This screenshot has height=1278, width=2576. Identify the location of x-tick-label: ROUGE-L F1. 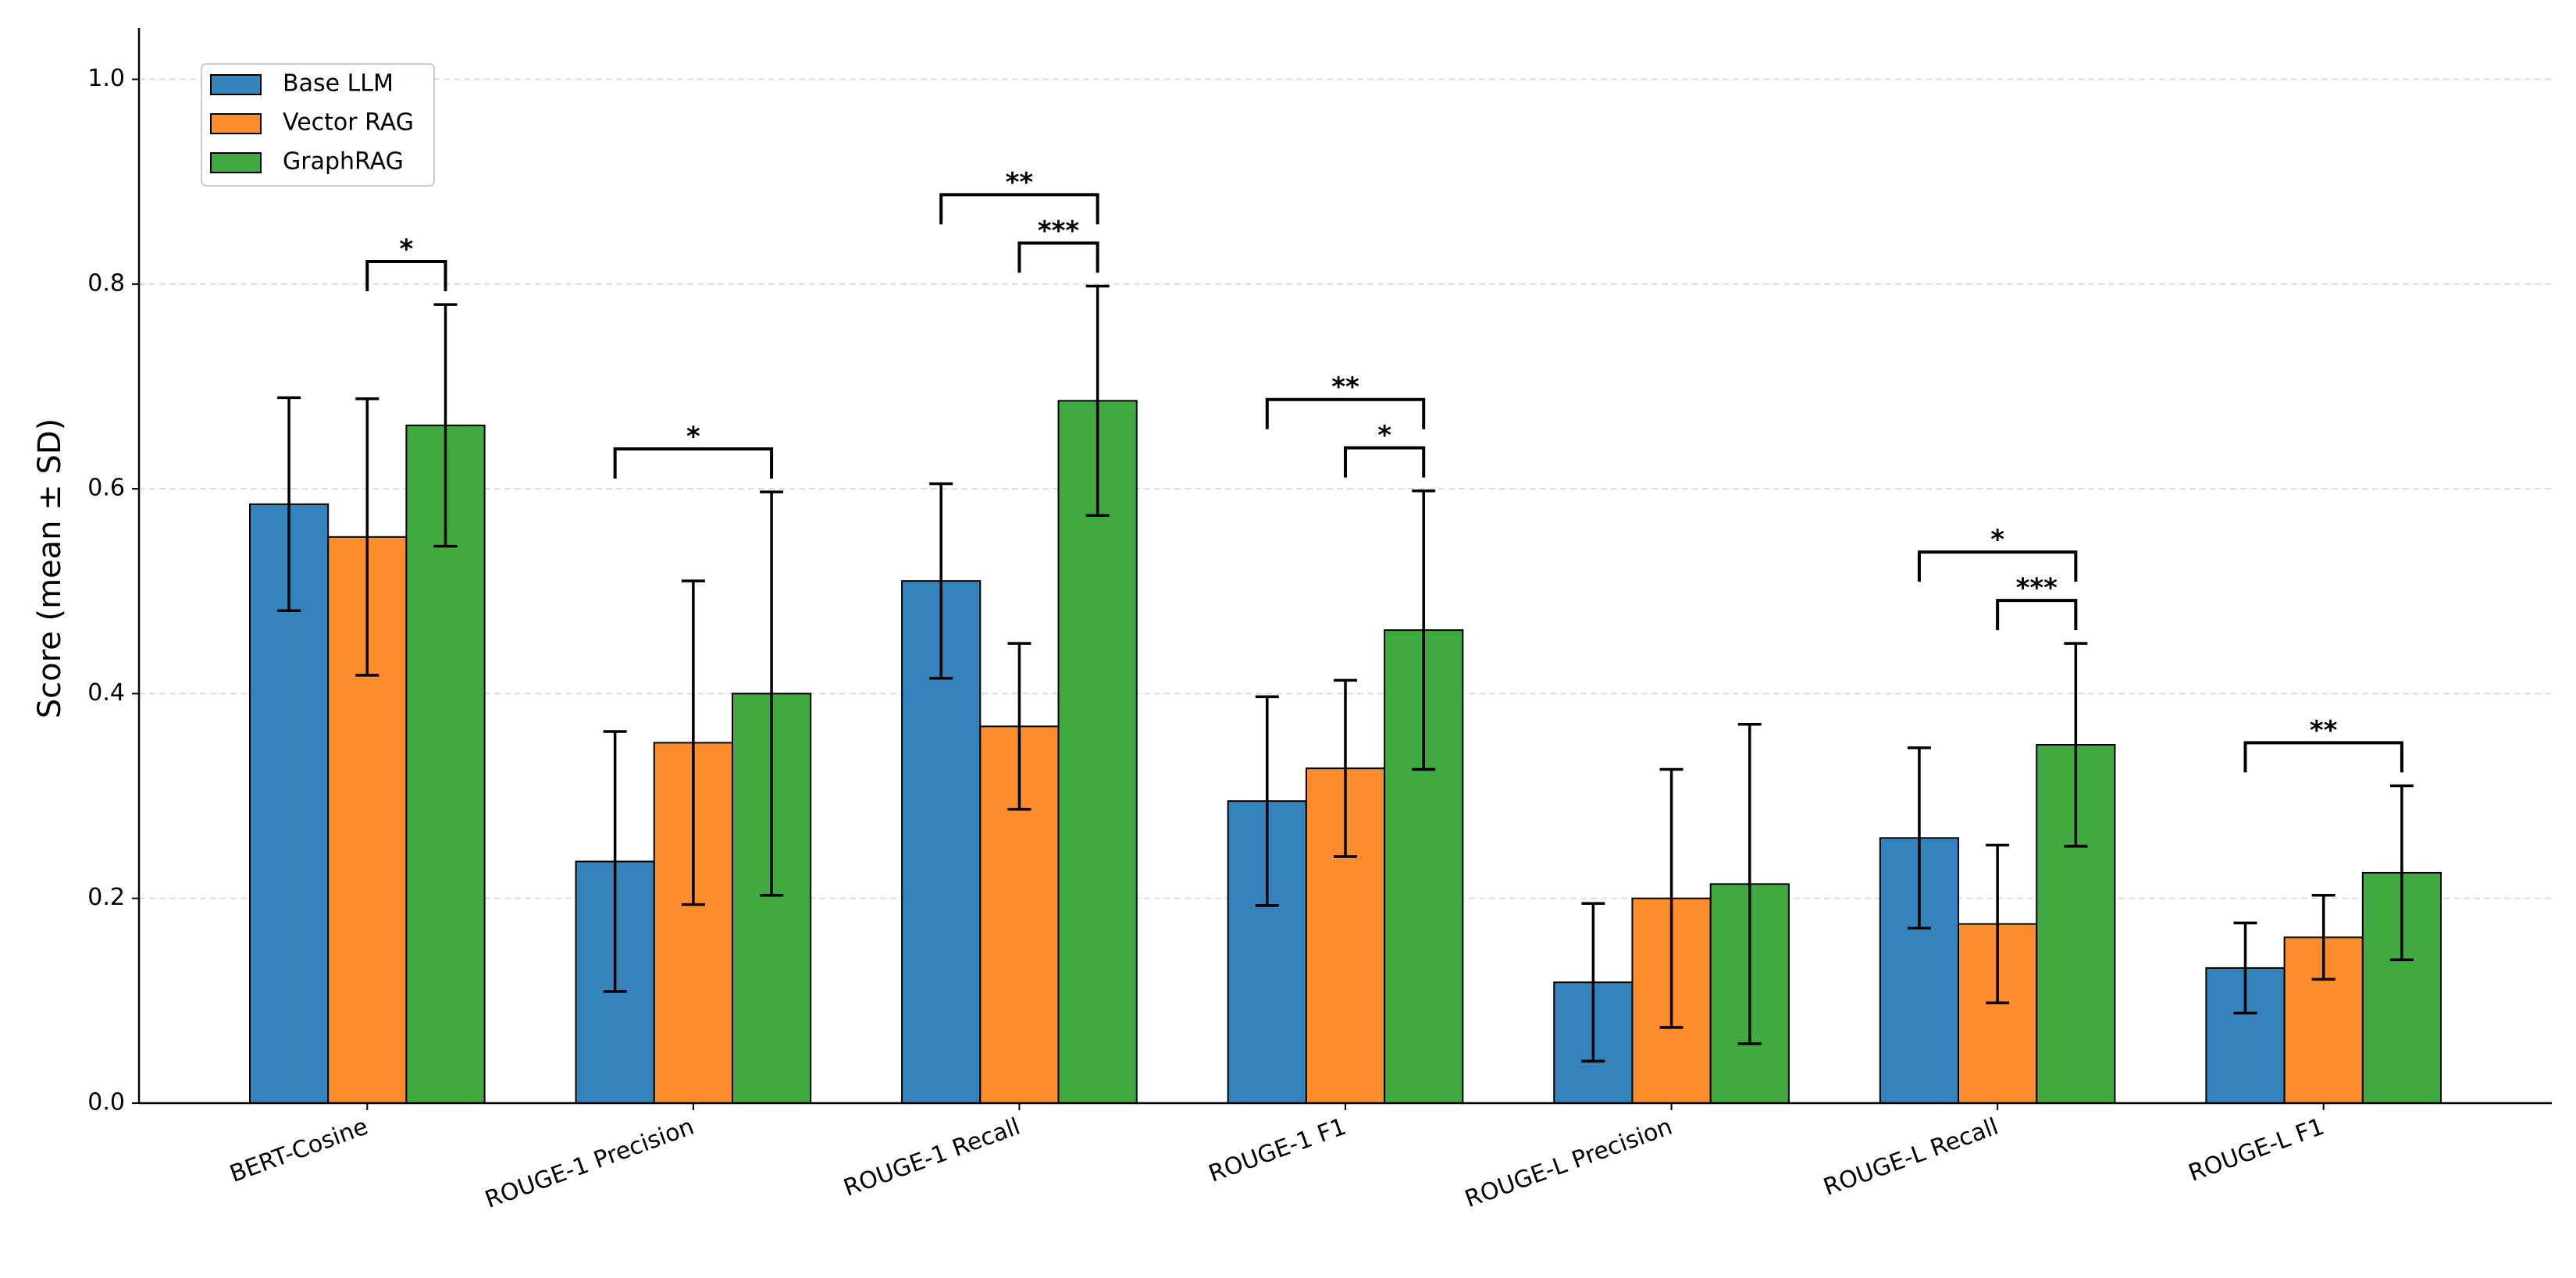
(2256, 1150).